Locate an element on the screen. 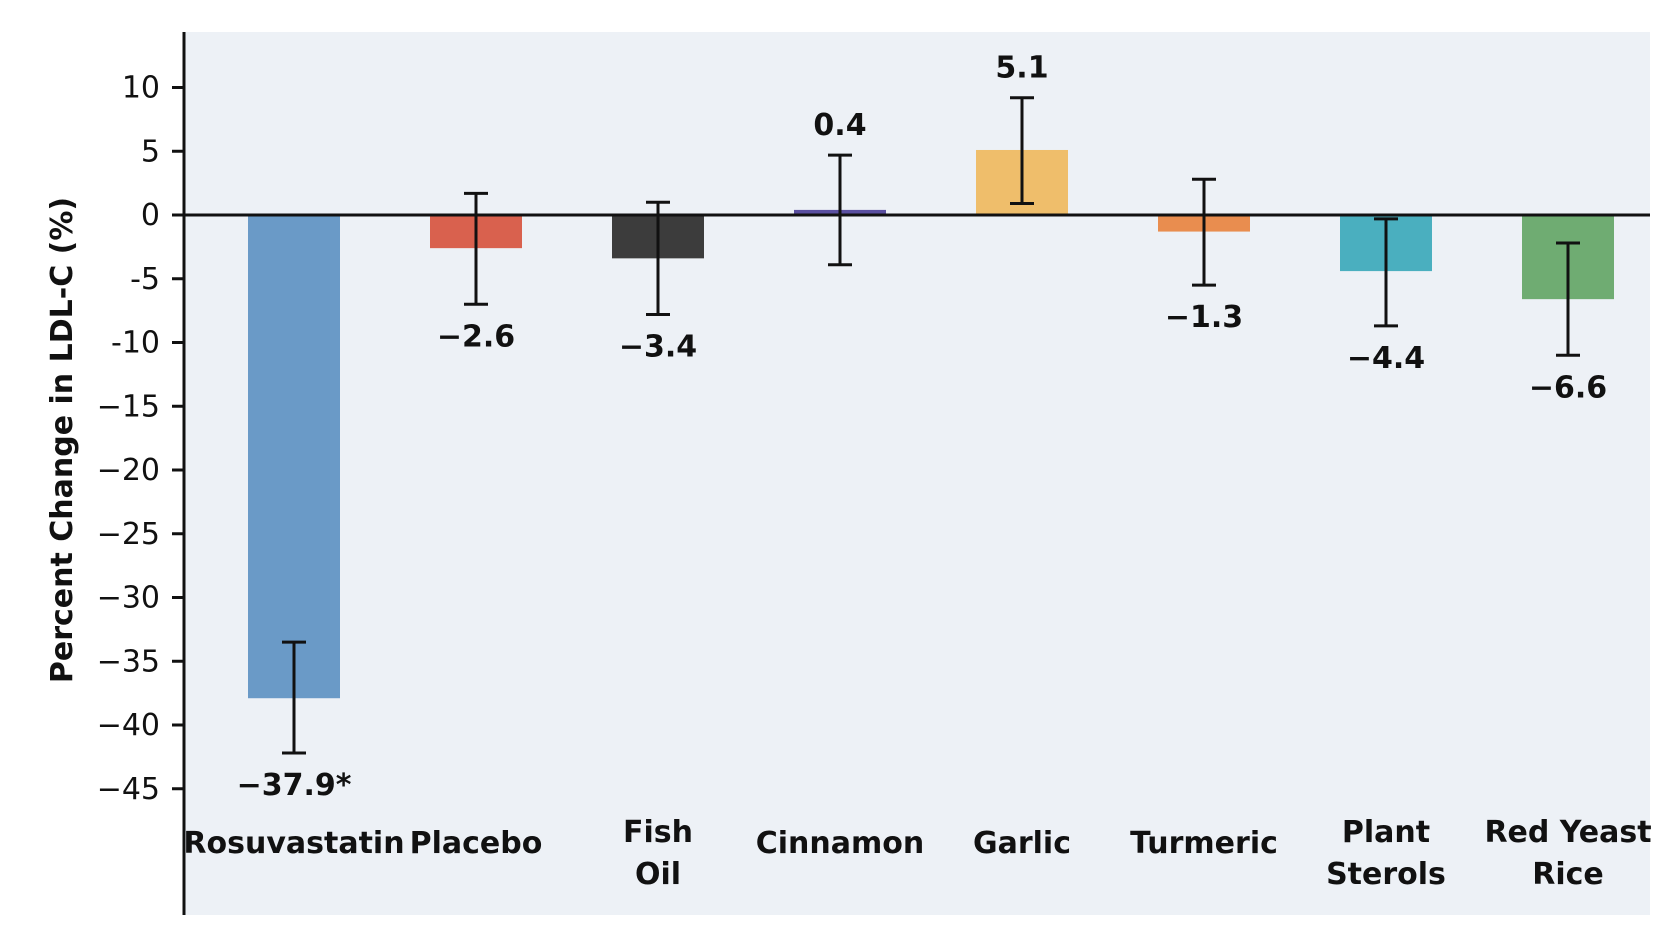 This screenshot has height=938, width=1670. category-label: Placebo is located at coordinates (476, 843).